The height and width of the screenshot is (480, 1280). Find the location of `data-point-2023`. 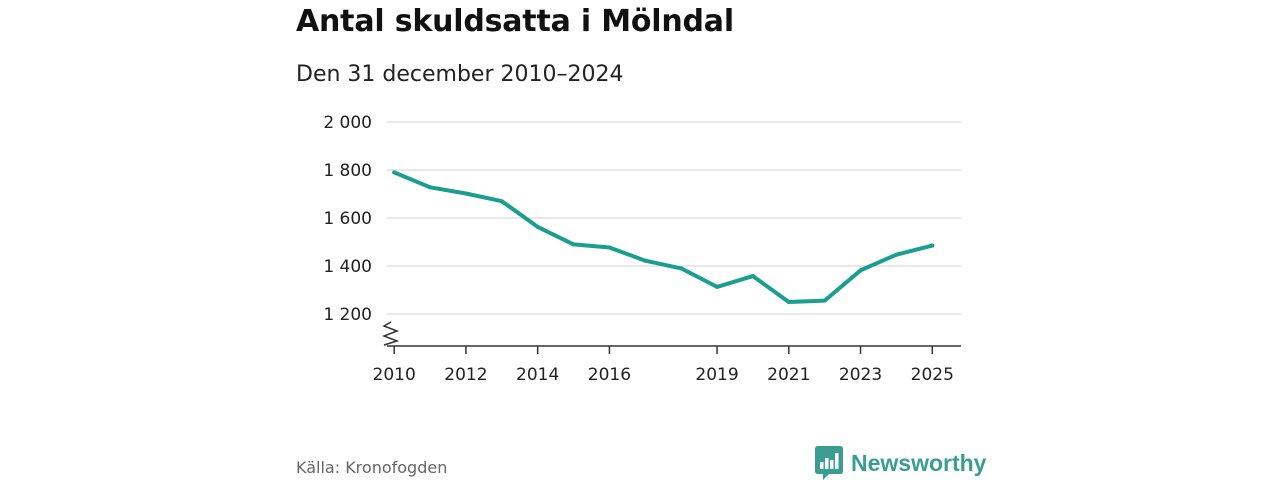

data-point-2023 is located at coordinates (860, 270).